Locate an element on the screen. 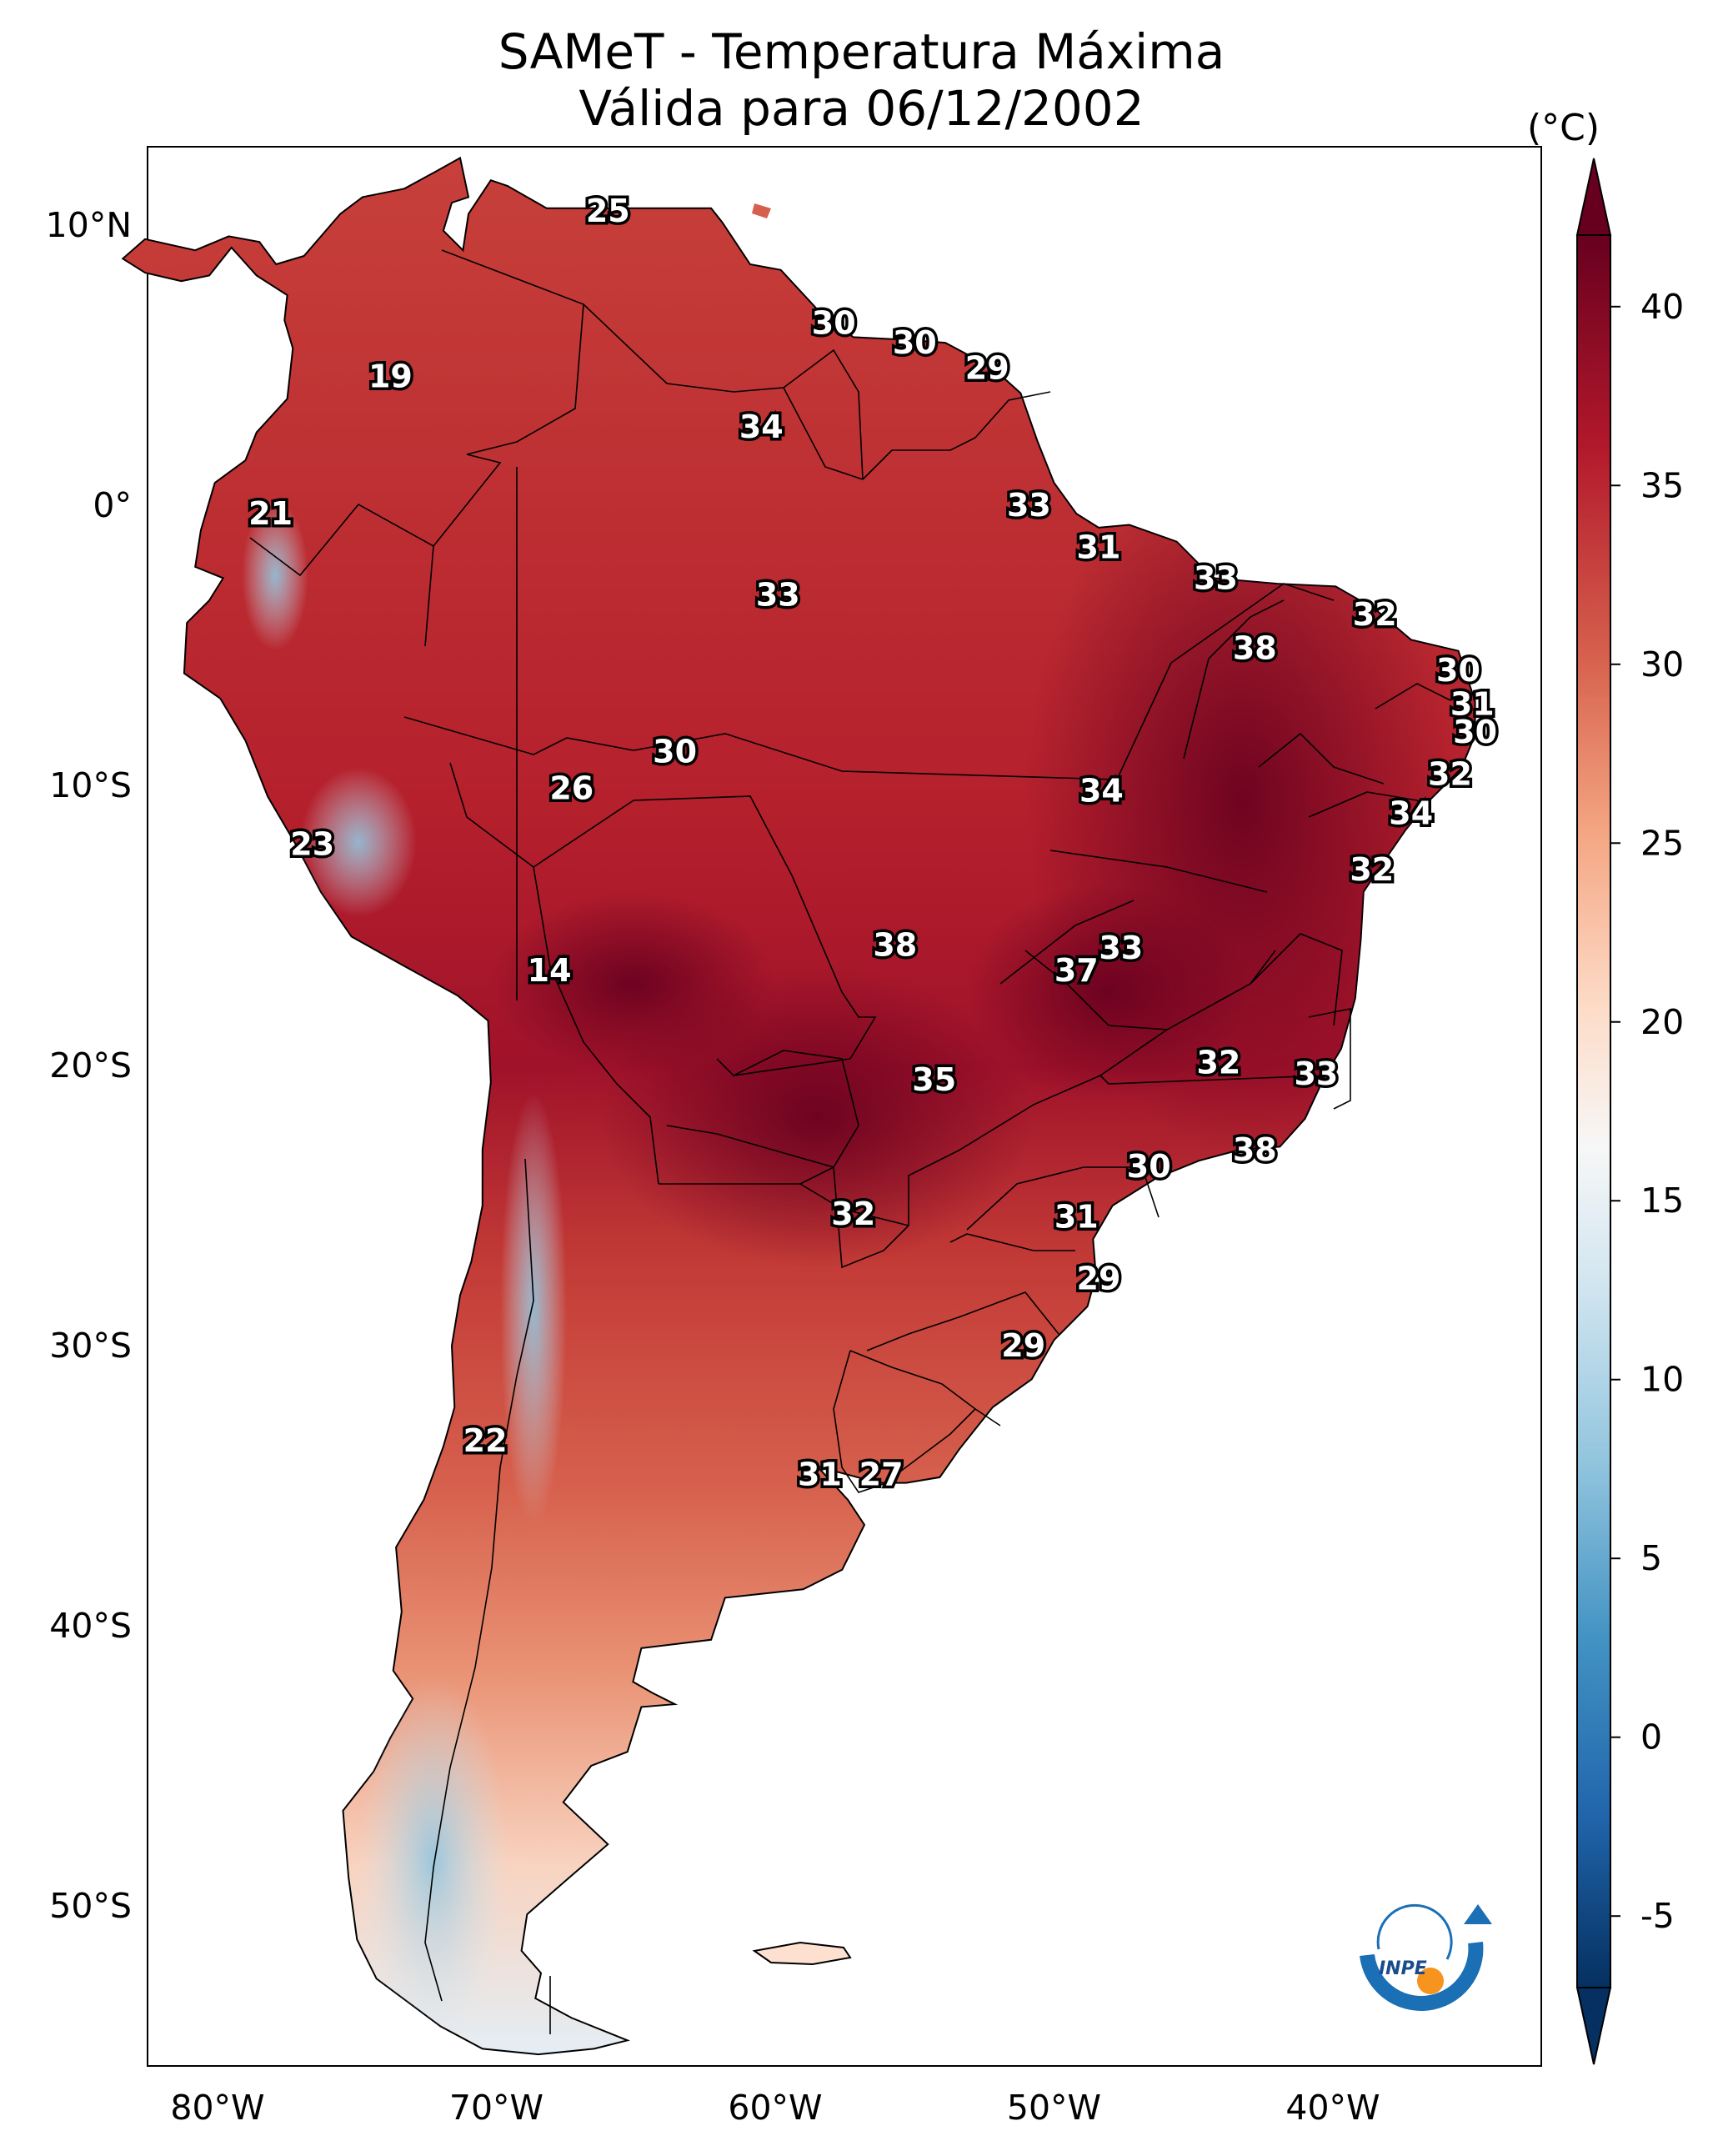  colorbar-tick-label: 10 is located at coordinates (1662, 1380).